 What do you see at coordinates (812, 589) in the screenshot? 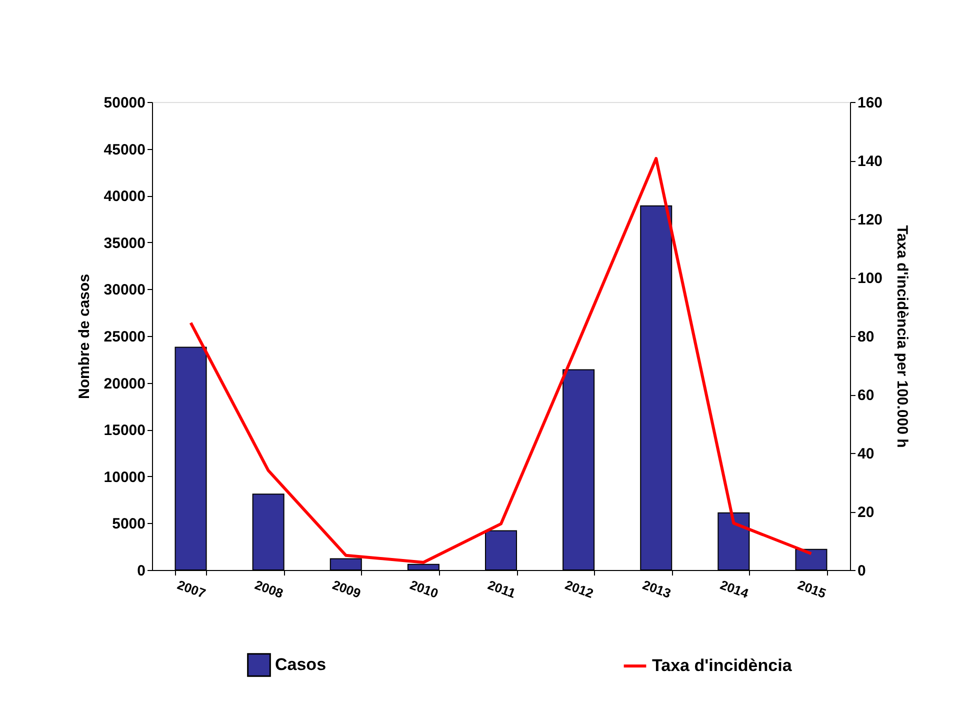
I see `x-tick-label: 2015` at bounding box center [812, 589].